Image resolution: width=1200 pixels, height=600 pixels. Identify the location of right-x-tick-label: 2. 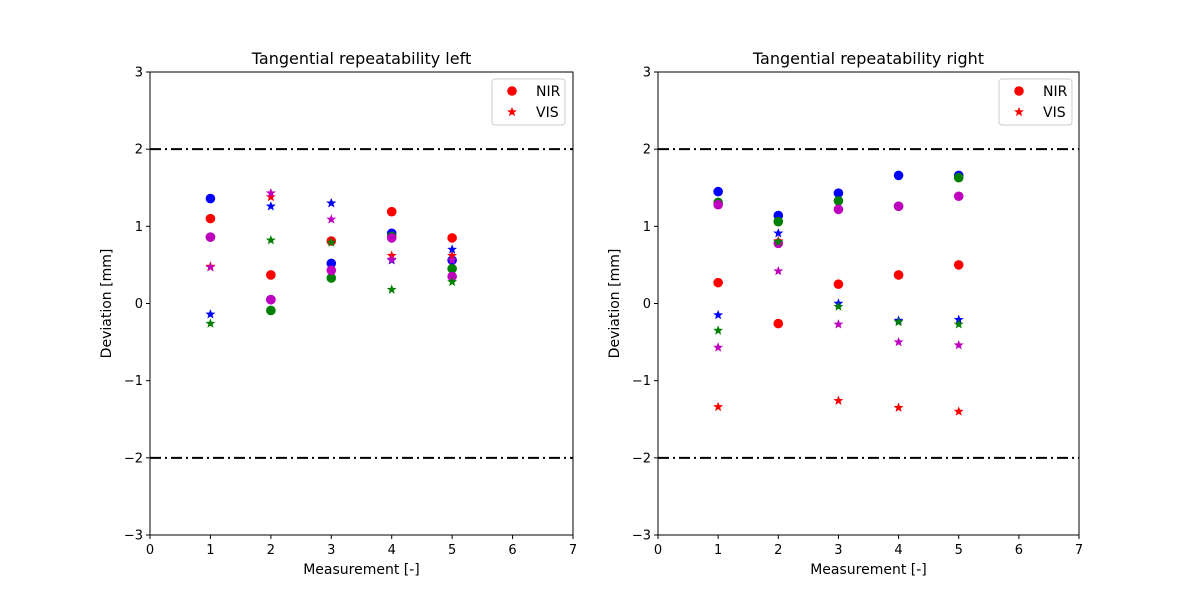
(778, 550).